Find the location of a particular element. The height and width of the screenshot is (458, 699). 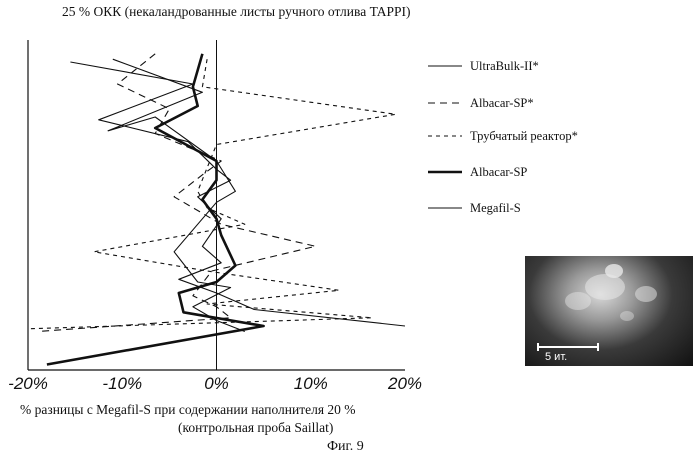

x-tick-label: 0% is located at coordinates (216, 383).